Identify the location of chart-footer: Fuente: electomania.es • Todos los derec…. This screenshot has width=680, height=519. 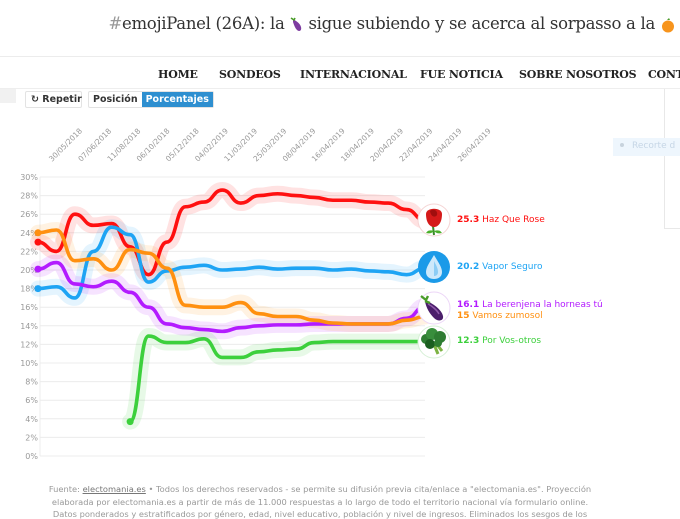
(320, 501).